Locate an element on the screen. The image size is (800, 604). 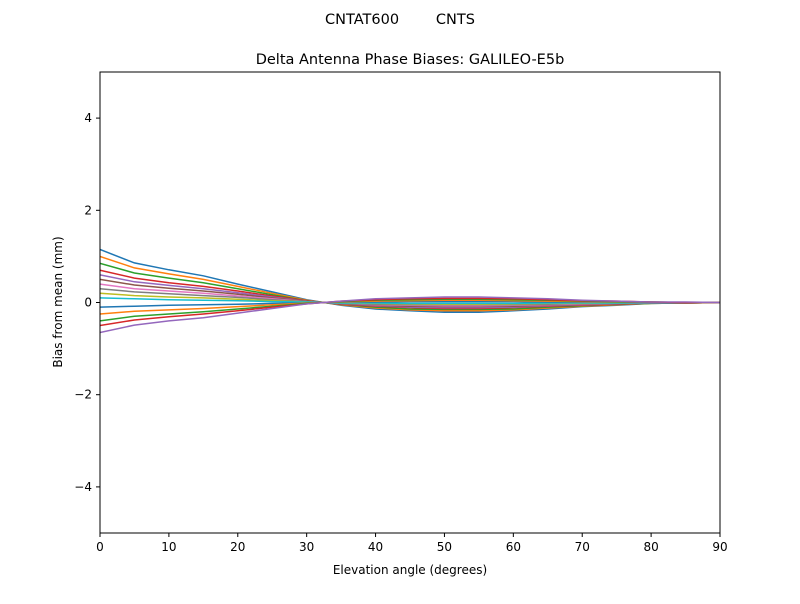
x-tick-label: 40 is located at coordinates (375, 547).